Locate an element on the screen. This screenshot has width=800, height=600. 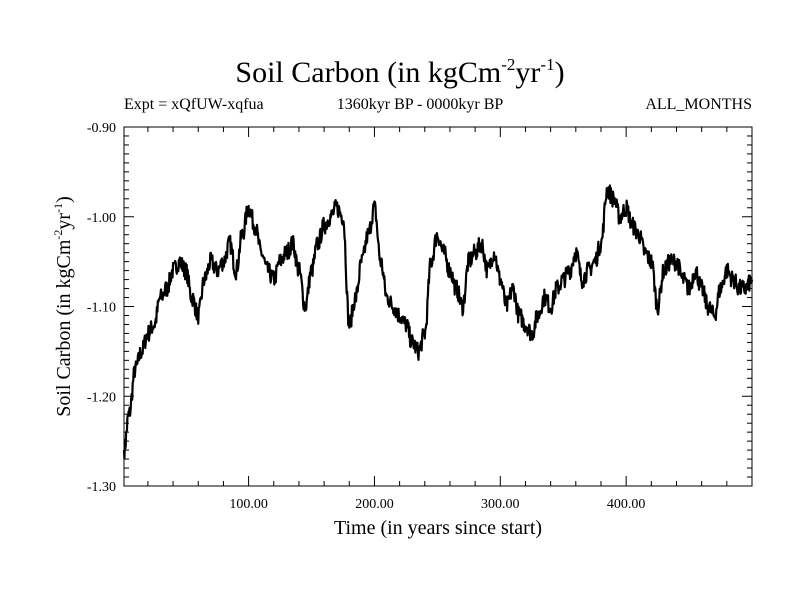
x-tick-label: 200.00 is located at coordinates (374, 504).